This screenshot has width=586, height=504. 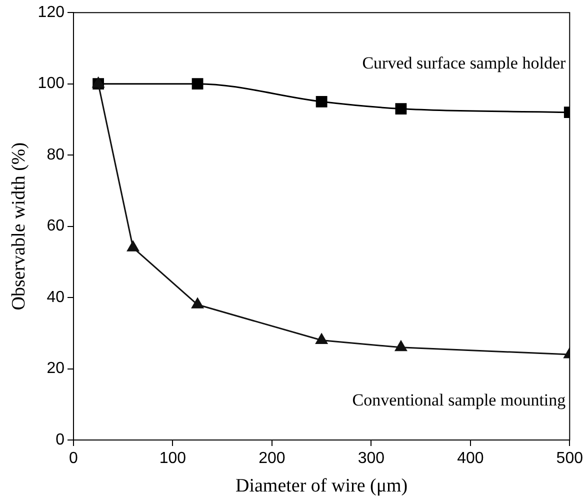 I want to click on y-axis-title: Observable width (%), so click(x=19, y=226).